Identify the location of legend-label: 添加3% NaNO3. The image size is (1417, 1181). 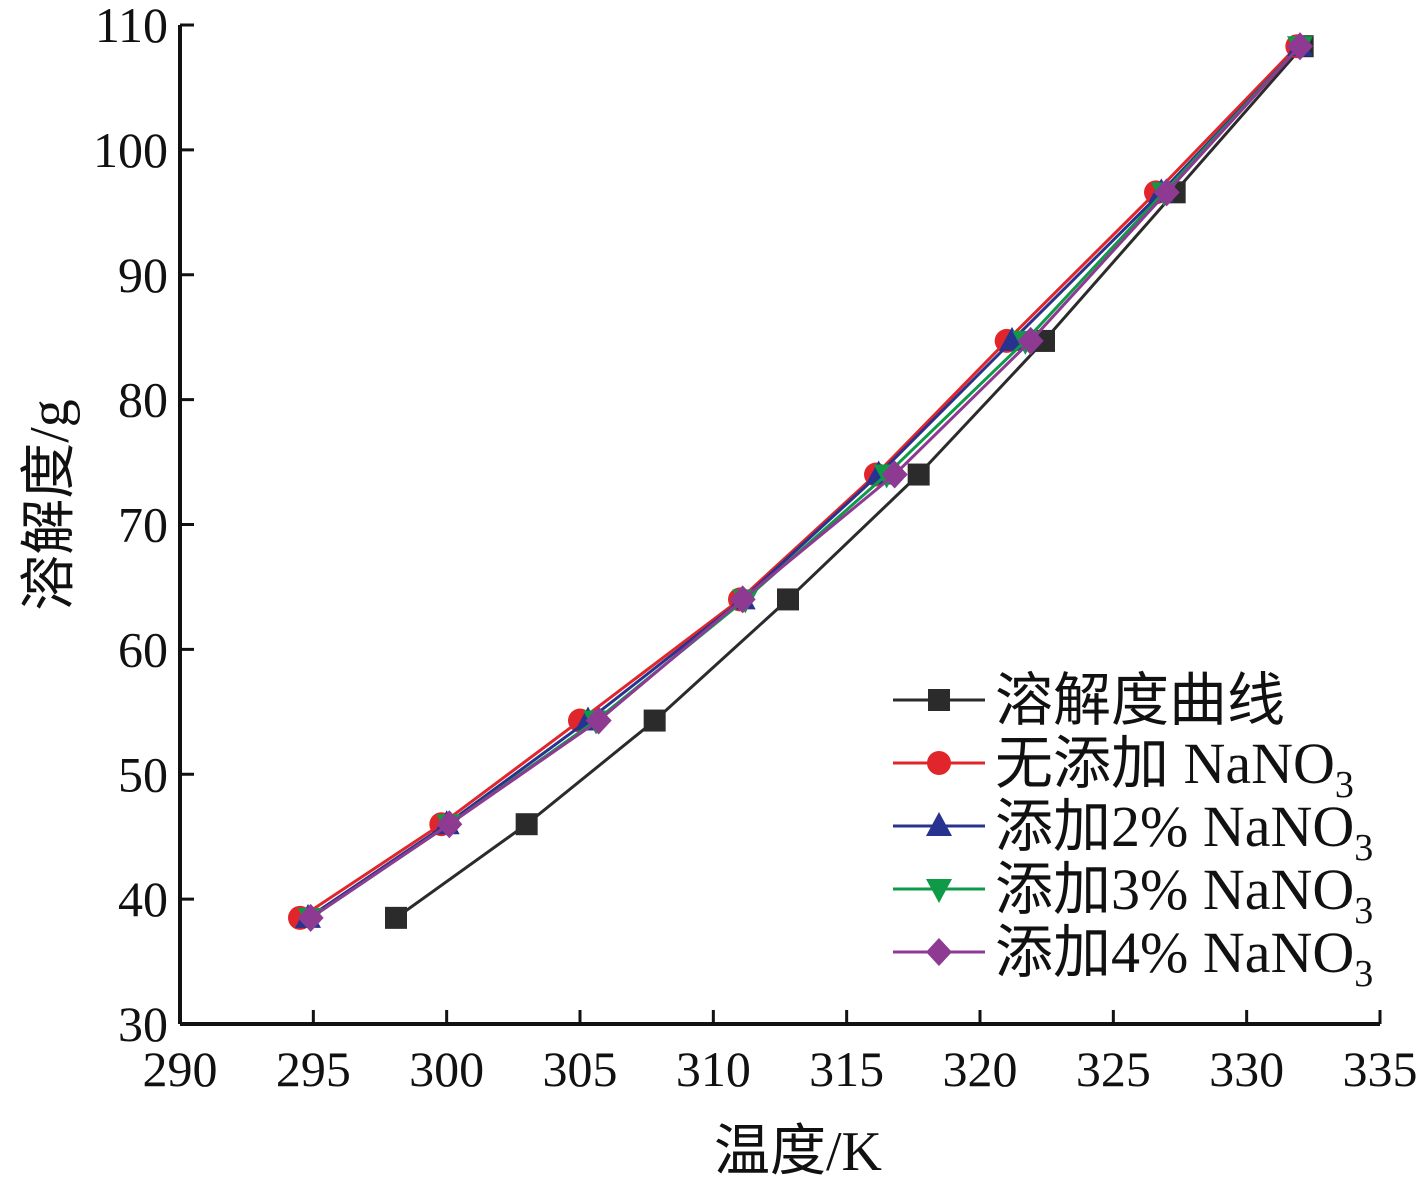
(1184, 894).